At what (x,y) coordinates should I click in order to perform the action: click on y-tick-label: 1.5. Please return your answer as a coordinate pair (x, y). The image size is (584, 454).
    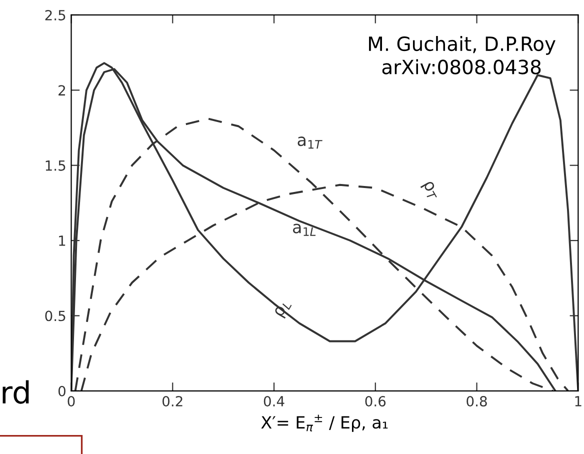
    Looking at the image, I should click on (56, 165).